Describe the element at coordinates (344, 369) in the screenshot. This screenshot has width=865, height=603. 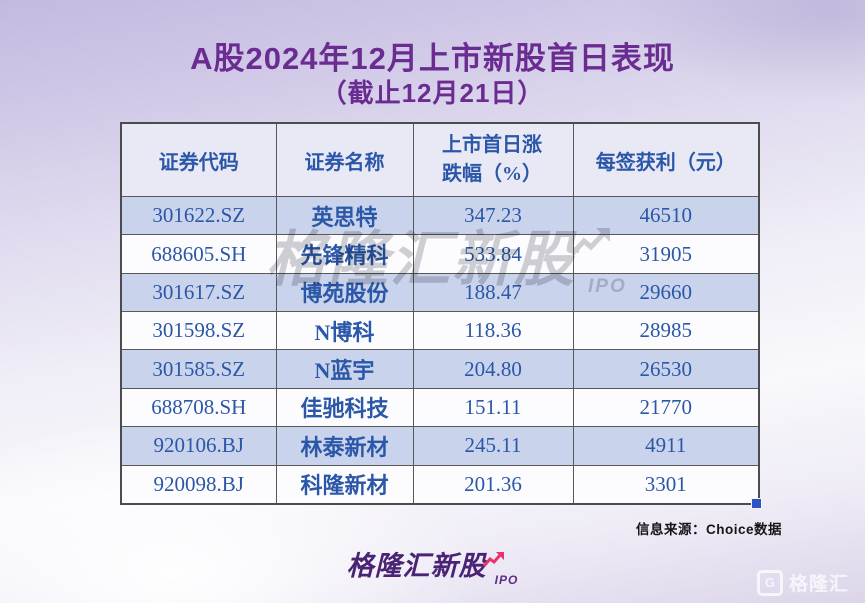
I see `cell-name: N蓝宇` at that location.